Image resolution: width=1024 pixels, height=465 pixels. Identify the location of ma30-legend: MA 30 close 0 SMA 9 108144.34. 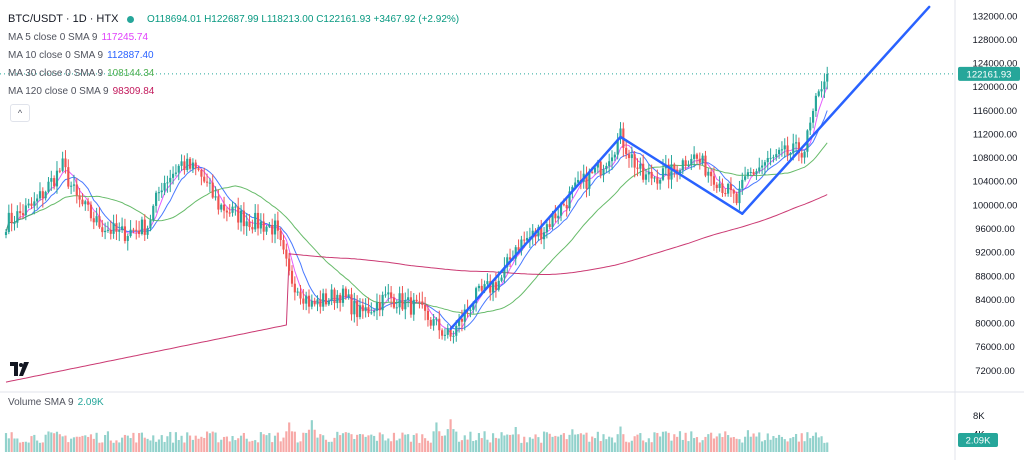
(233, 74).